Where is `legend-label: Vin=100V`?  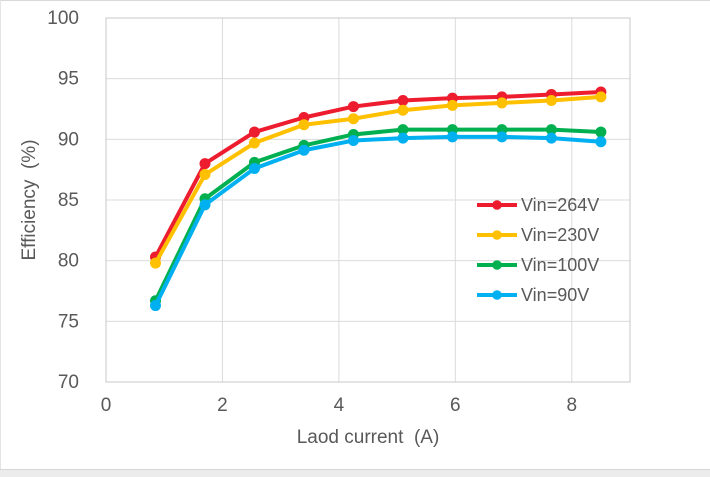 legend-label: Vin=100V is located at coordinates (560, 265).